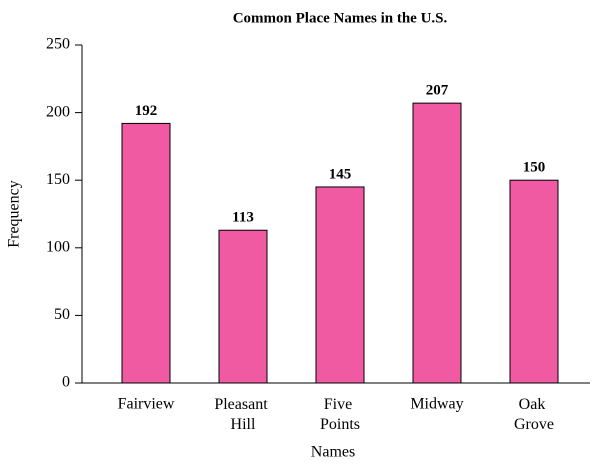 This screenshot has width=595, height=466. I want to click on x-tick-label: Oak Grove, so click(534, 414).